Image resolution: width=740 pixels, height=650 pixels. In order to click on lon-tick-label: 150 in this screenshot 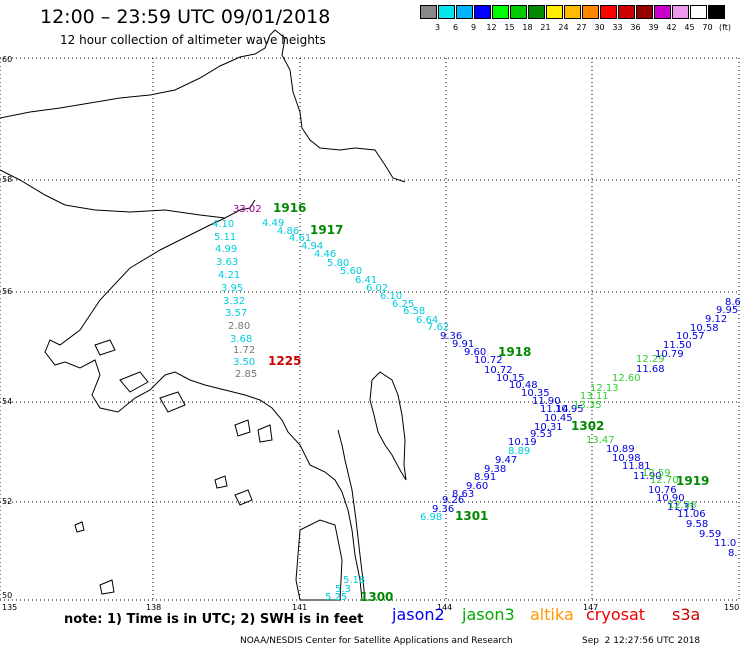, I will do `click(731, 607)`.